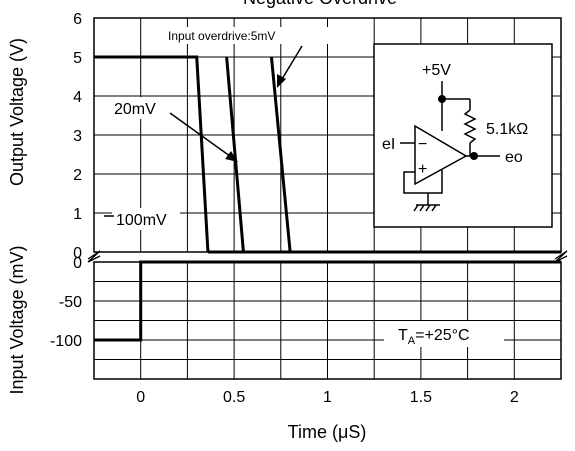 The height and width of the screenshot is (451, 575). Describe the element at coordinates (422, 144) in the screenshot. I see `schematic-minus-sign: −` at that location.